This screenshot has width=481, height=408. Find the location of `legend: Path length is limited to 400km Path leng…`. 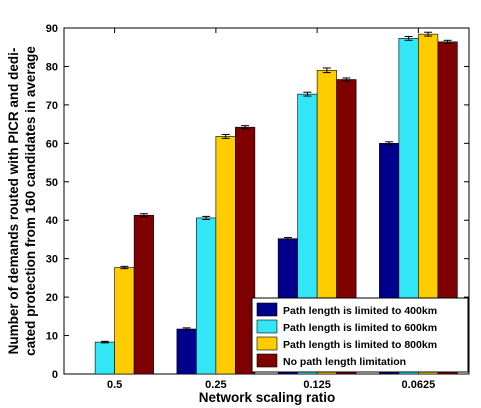

legend: Path length is limited to 400km Path leng… is located at coordinates (360, 335).